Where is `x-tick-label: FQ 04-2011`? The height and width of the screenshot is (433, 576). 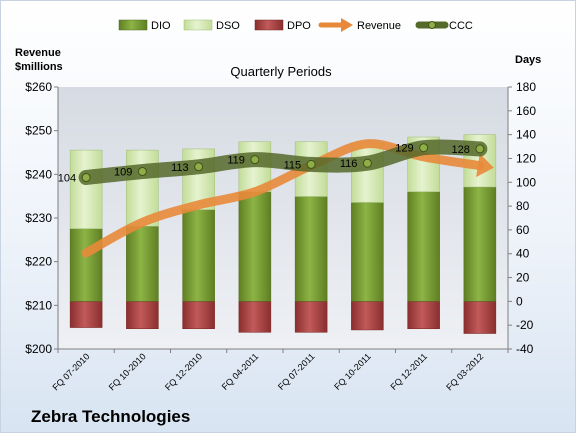 x-tick-label: FQ 04-2011 is located at coordinates (240, 371).